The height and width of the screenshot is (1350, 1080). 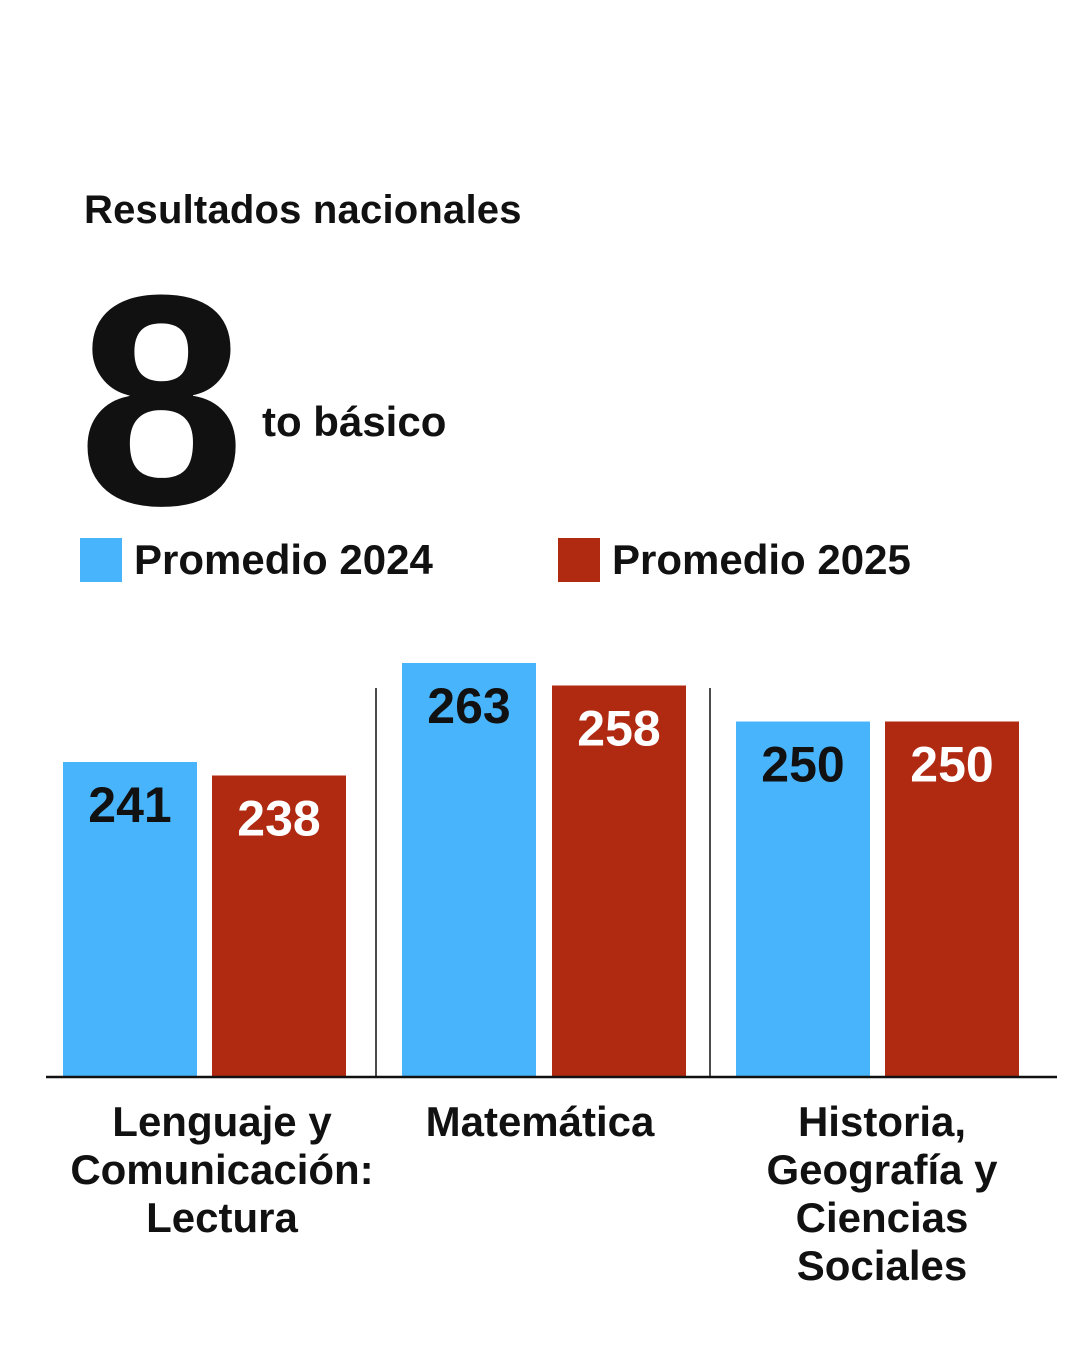 What do you see at coordinates (222, 1217) in the screenshot?
I see `category-label-line: Lectura` at bounding box center [222, 1217].